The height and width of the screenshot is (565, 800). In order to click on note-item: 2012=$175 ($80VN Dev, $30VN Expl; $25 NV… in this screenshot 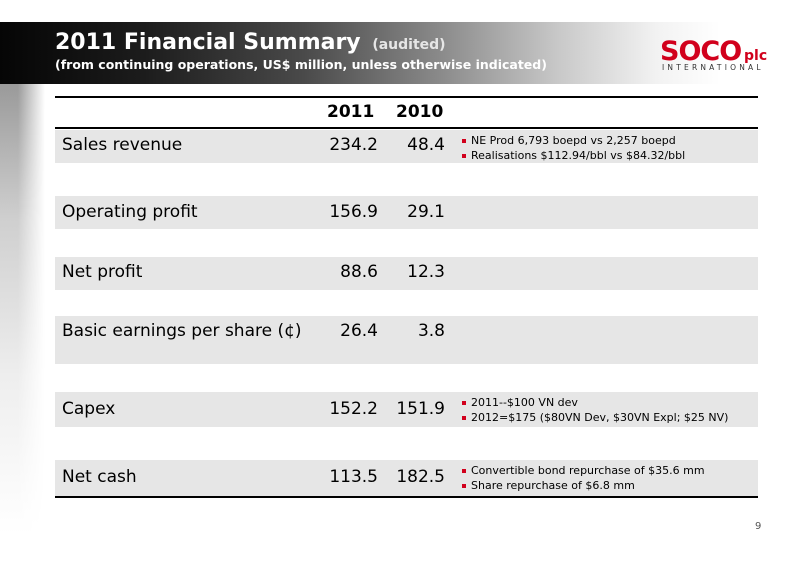, I will do `click(594, 417)`.